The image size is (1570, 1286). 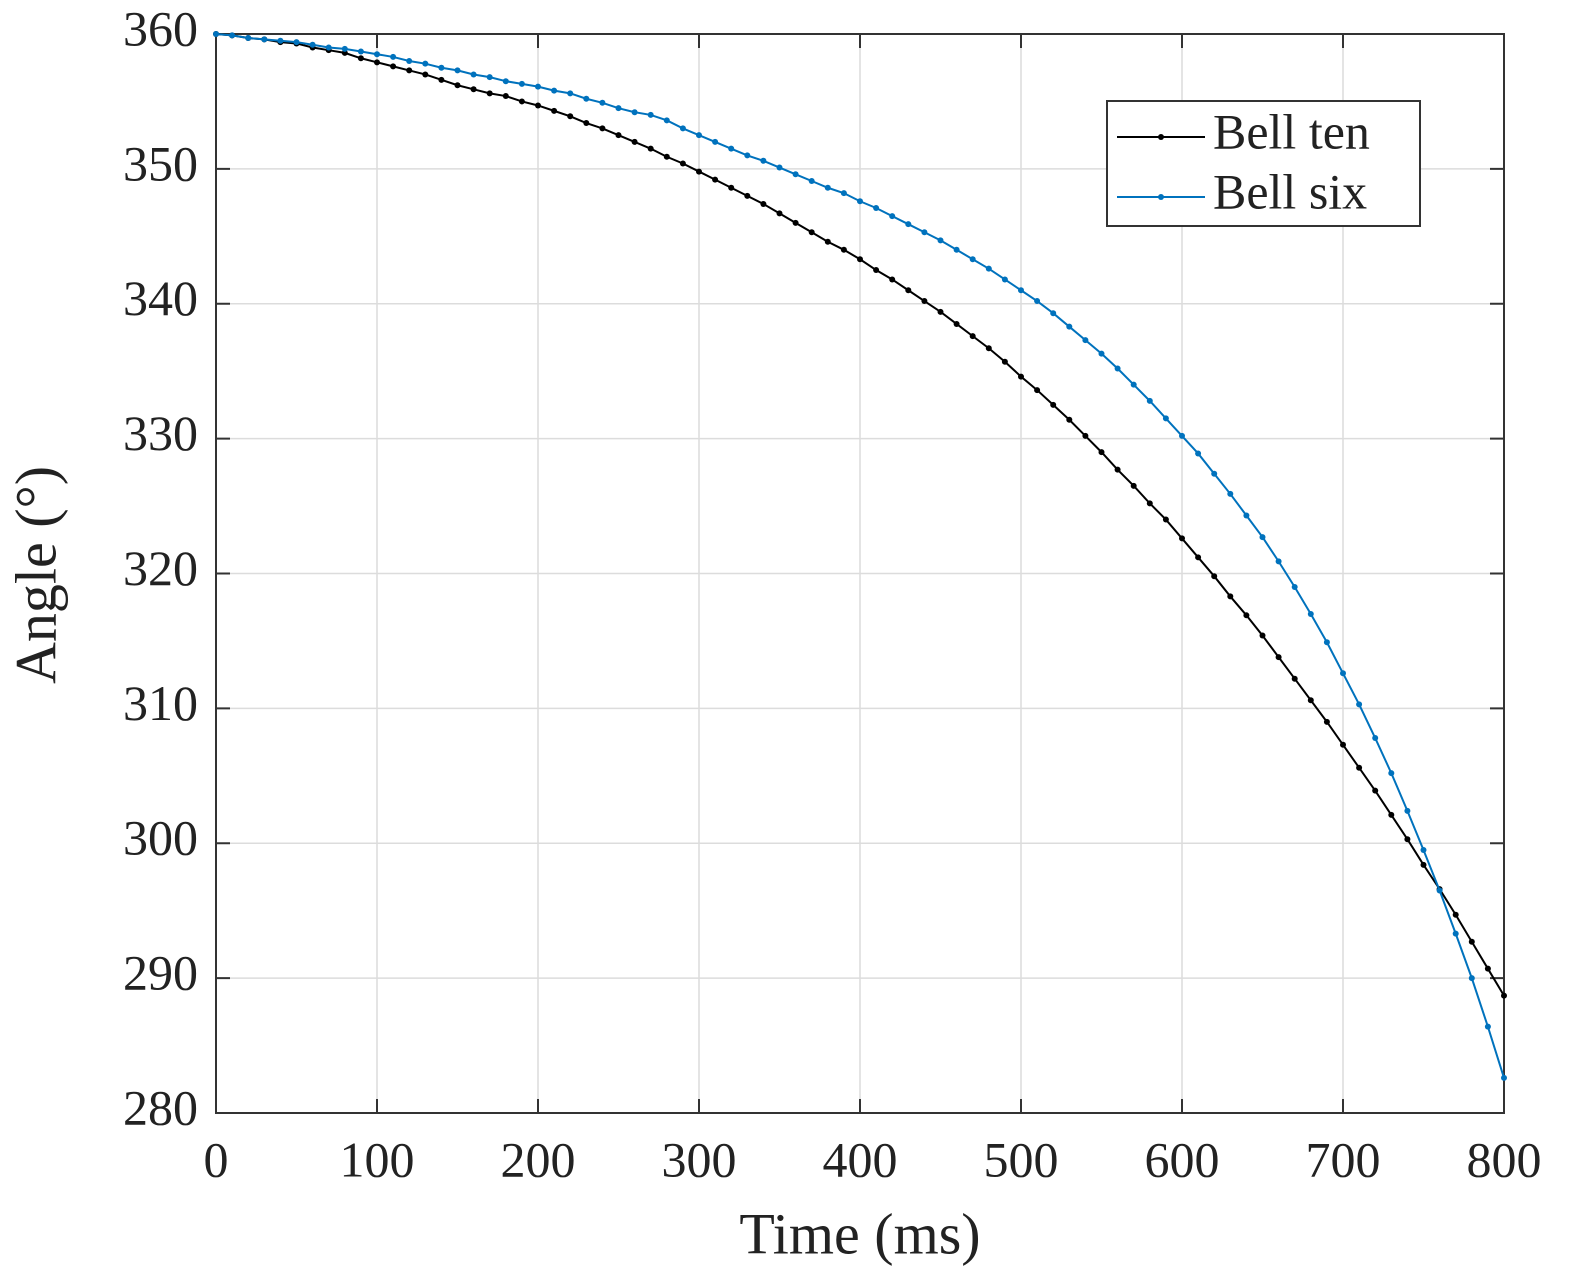 I want to click on legend-marker, so click(x=1161, y=137).